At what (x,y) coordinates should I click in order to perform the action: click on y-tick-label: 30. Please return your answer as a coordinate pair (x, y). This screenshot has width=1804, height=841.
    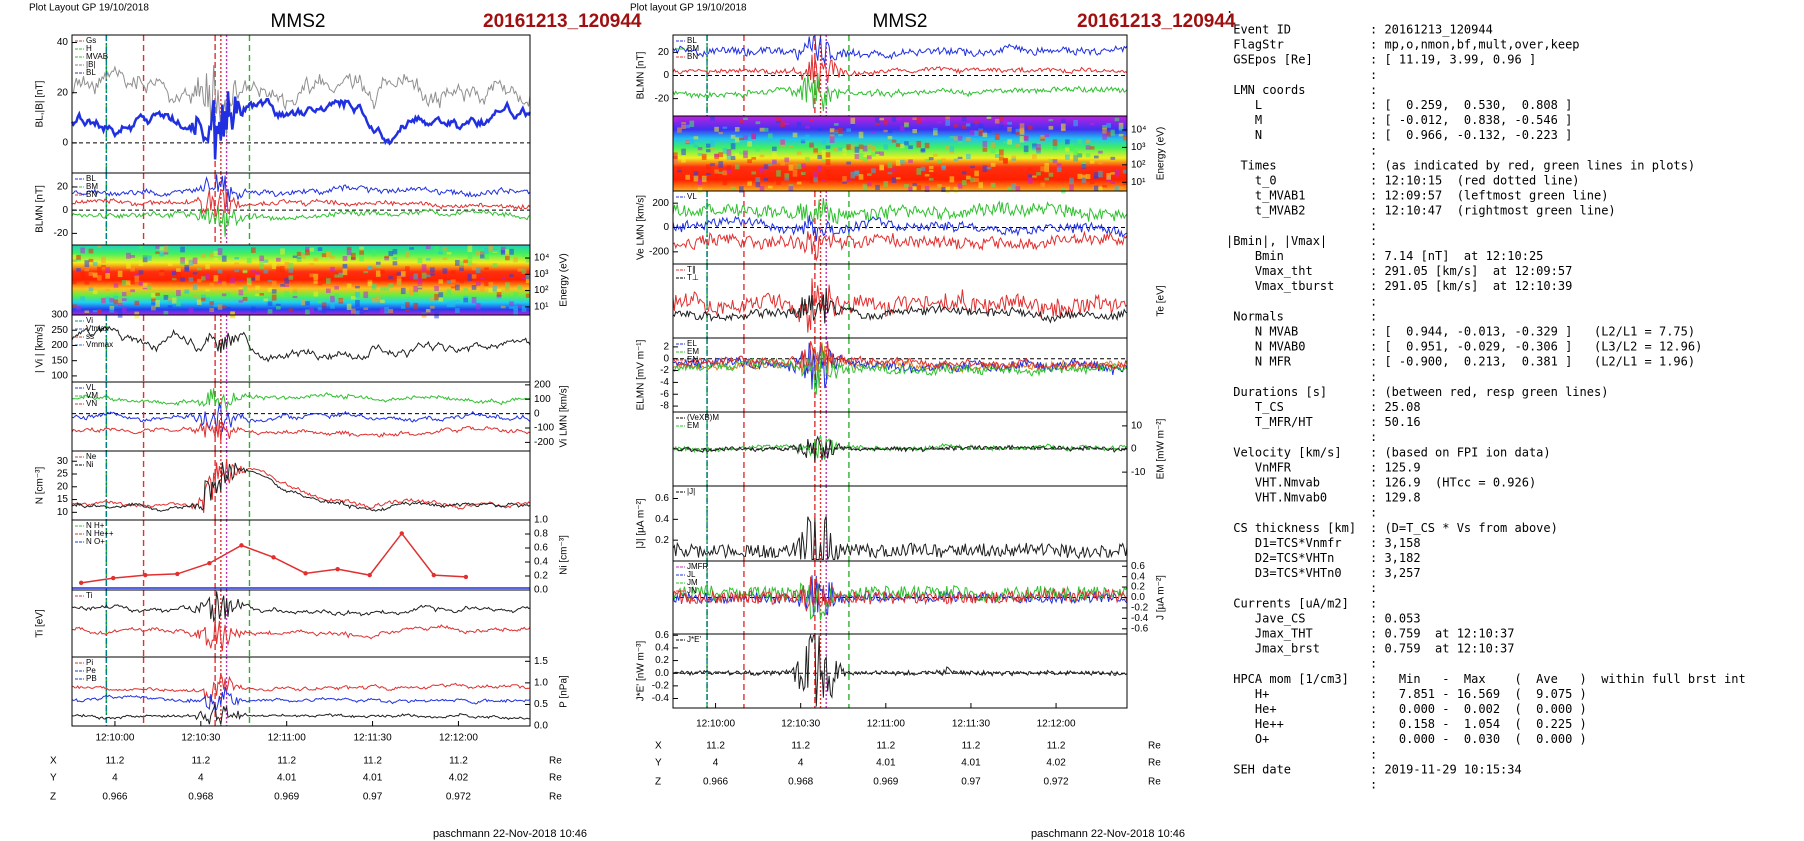
    Looking at the image, I should click on (63, 461).